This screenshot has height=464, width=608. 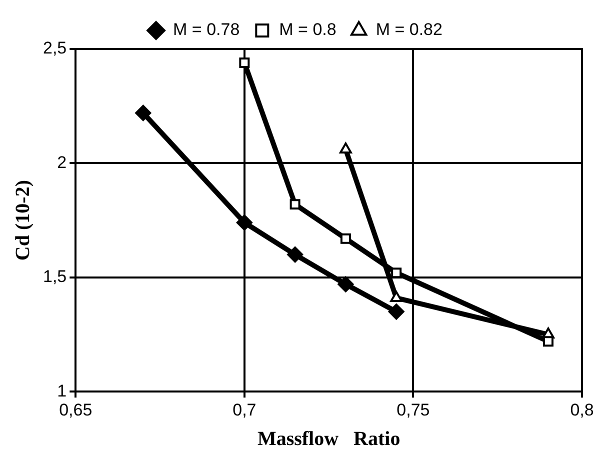 What do you see at coordinates (75, 410) in the screenshot?
I see `x-tick-label: 0,65` at bounding box center [75, 410].